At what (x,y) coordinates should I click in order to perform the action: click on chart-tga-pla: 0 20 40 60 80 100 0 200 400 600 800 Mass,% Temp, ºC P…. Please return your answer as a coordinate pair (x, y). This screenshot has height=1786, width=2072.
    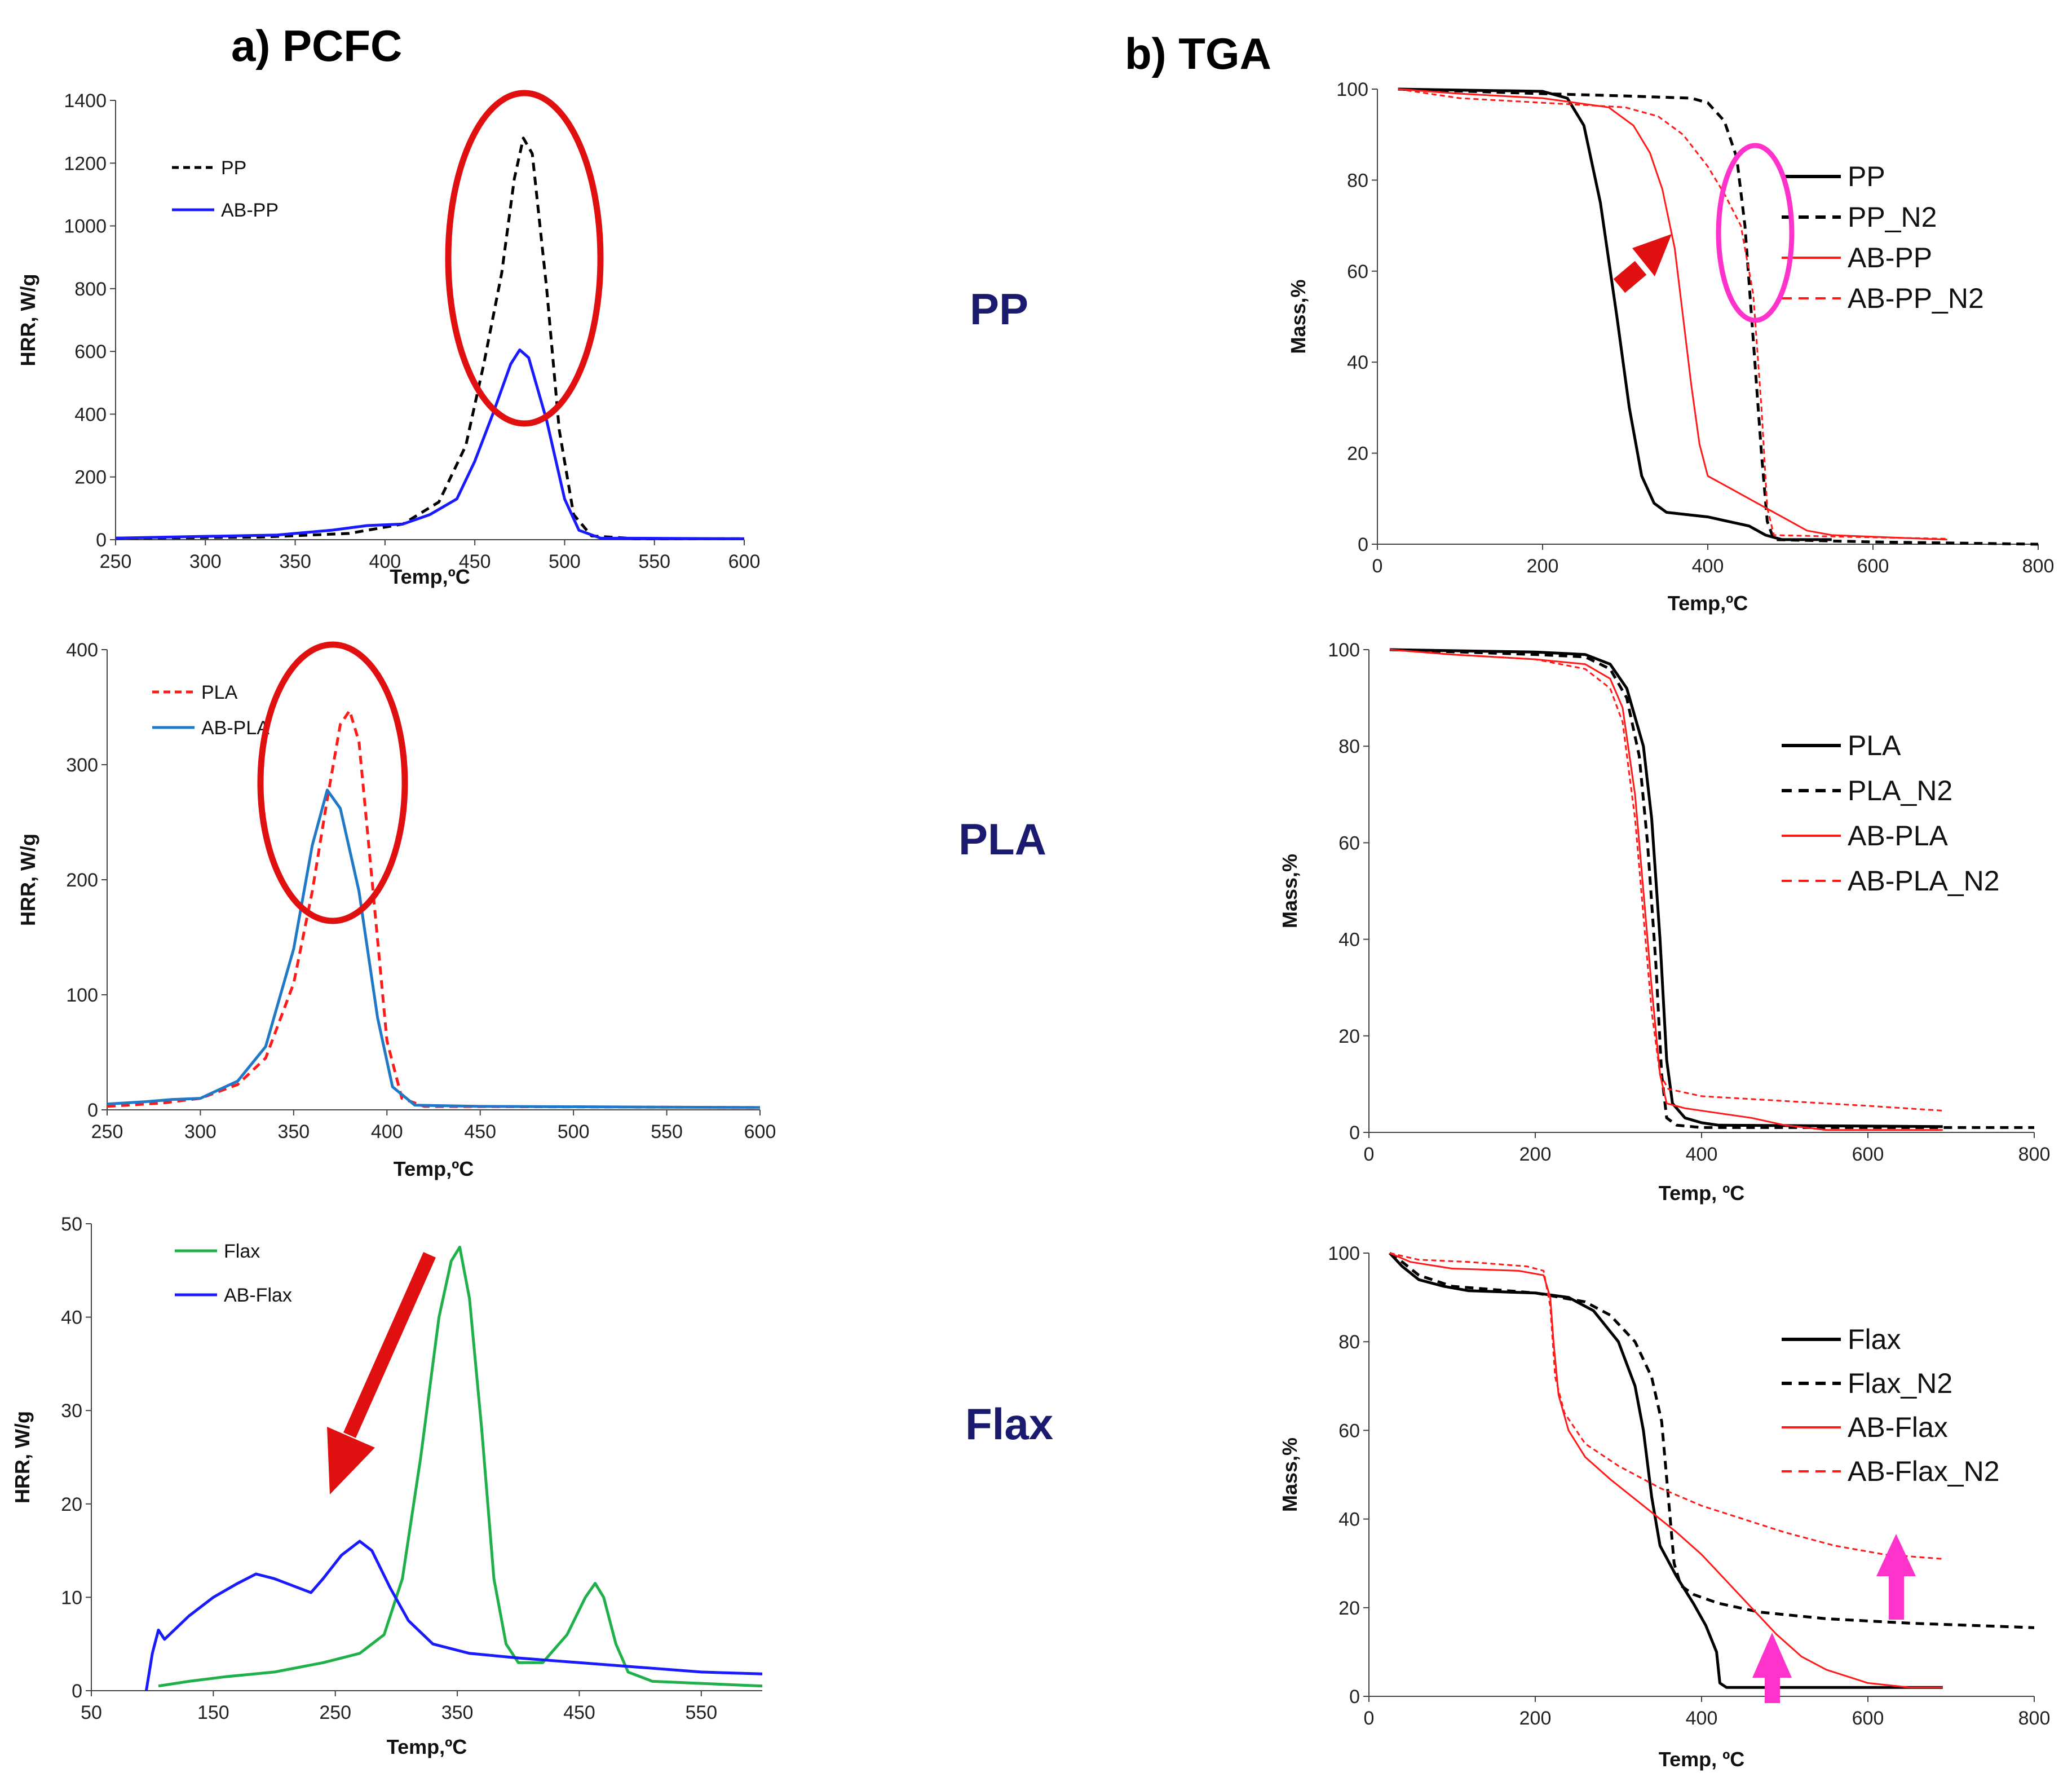
    Looking at the image, I should click on (1664, 922).